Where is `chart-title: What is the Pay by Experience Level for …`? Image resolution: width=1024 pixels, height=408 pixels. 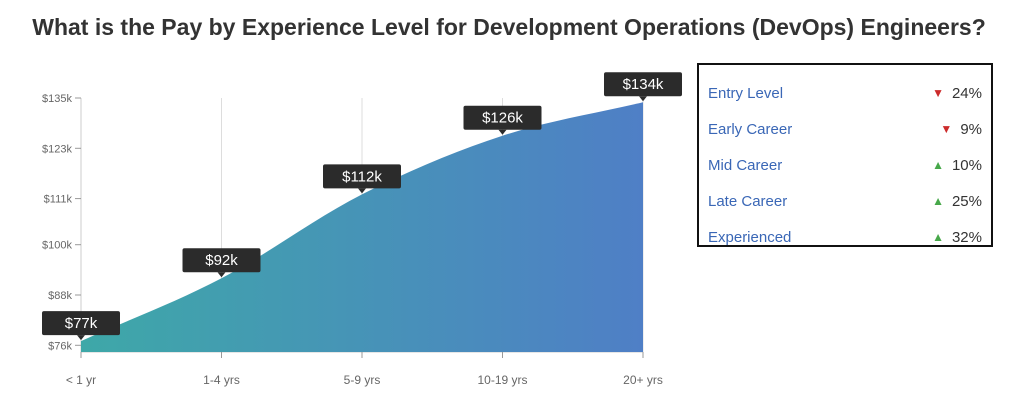 chart-title: What is the Pay by Experience Level for … is located at coordinates (509, 27).